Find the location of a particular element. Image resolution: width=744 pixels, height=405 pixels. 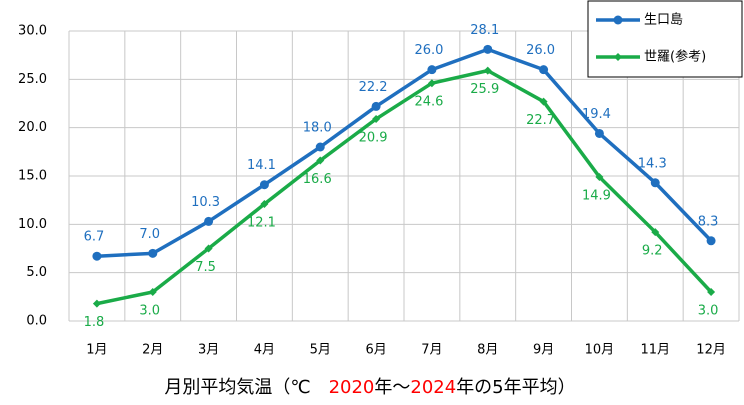

x-tick-label: 8月 is located at coordinates (487, 350).